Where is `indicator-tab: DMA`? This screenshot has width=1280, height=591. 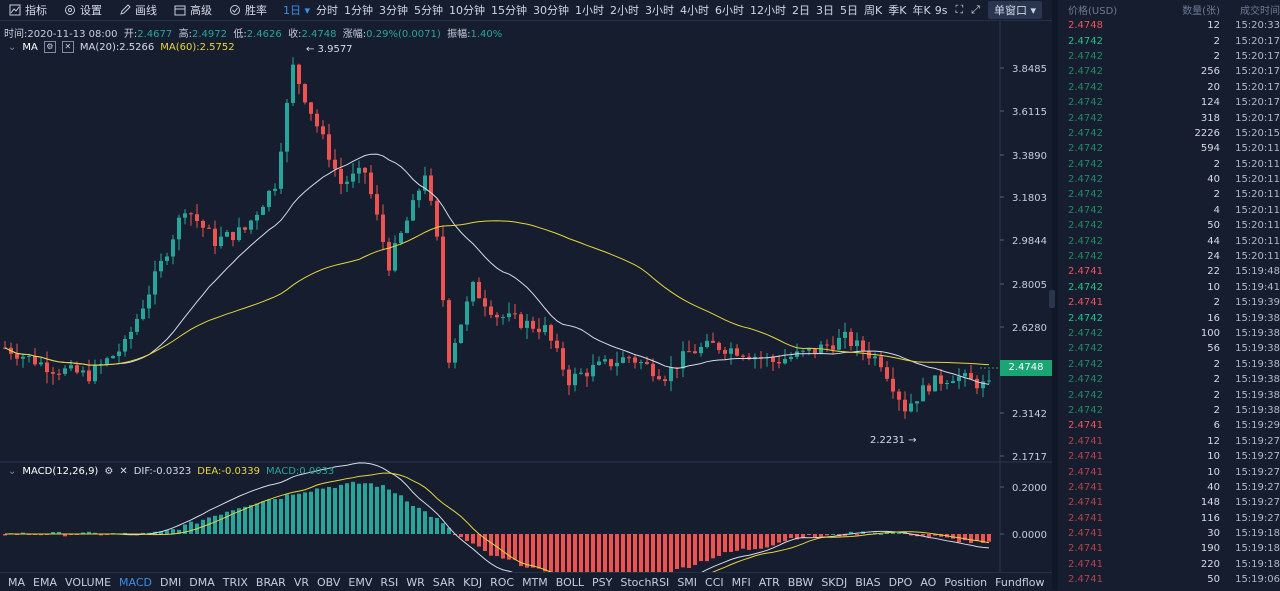 indicator-tab: DMA is located at coordinates (202, 582).